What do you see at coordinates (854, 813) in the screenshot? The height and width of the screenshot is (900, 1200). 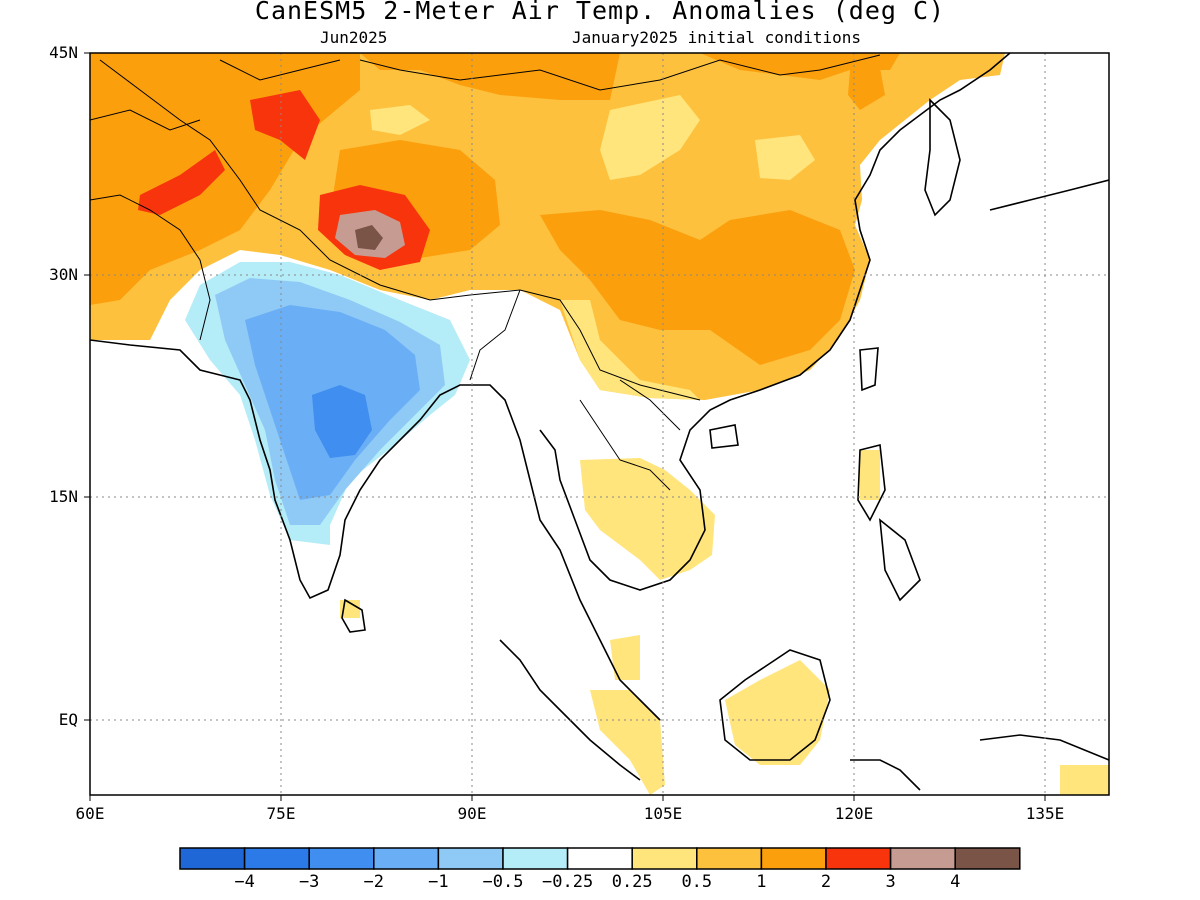 I see `lon-label-120e: 120E` at bounding box center [854, 813].